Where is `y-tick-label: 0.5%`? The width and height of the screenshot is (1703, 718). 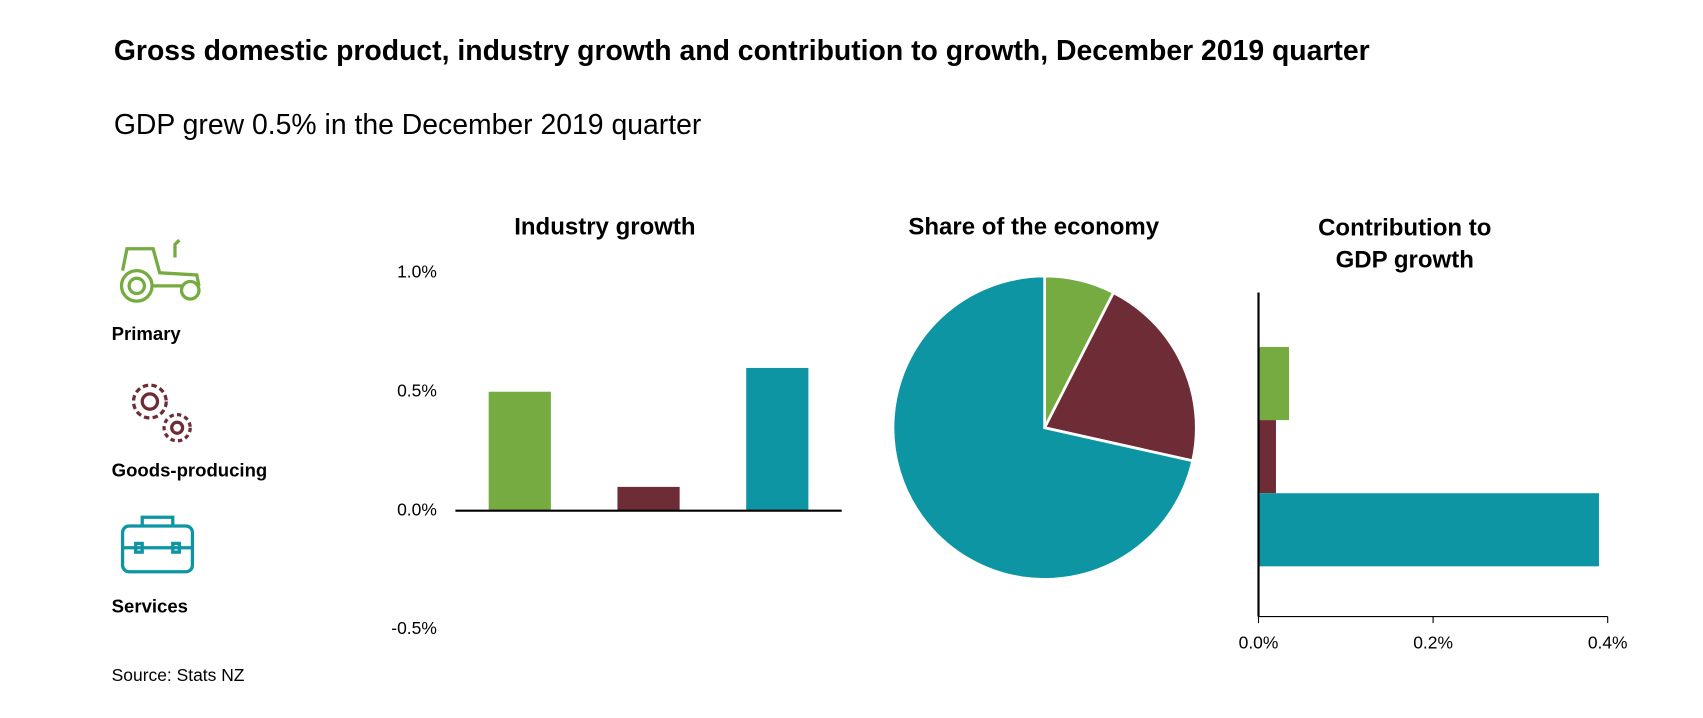
y-tick-label: 0.5% is located at coordinates (417, 390).